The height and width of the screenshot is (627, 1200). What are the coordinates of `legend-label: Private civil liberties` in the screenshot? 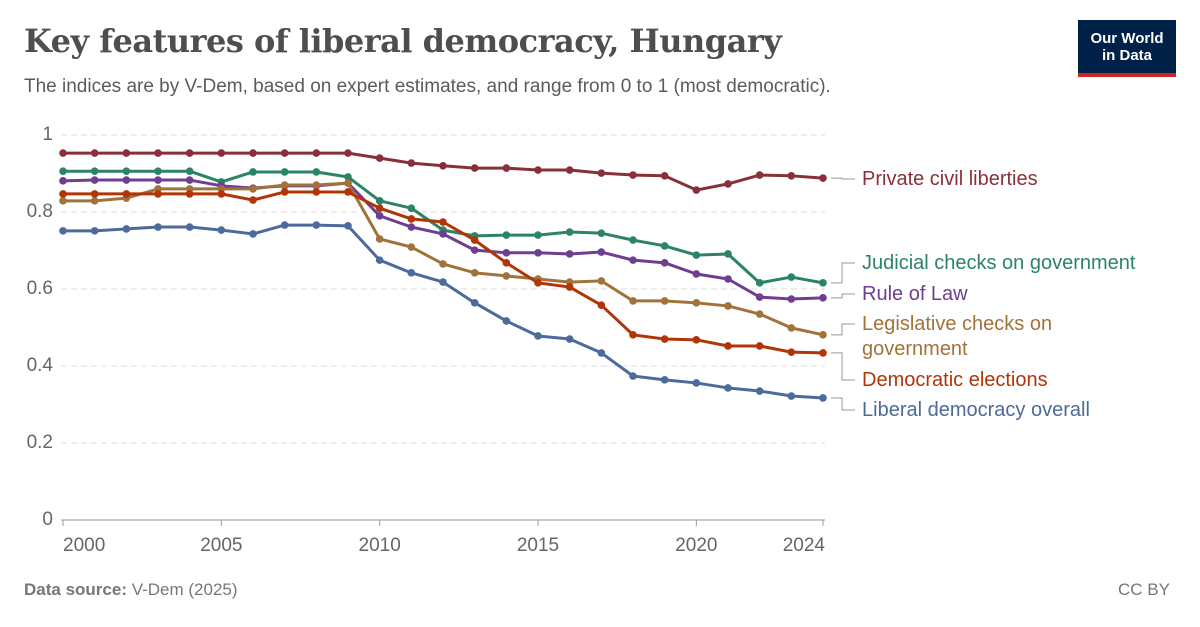 It's located at (950, 178).